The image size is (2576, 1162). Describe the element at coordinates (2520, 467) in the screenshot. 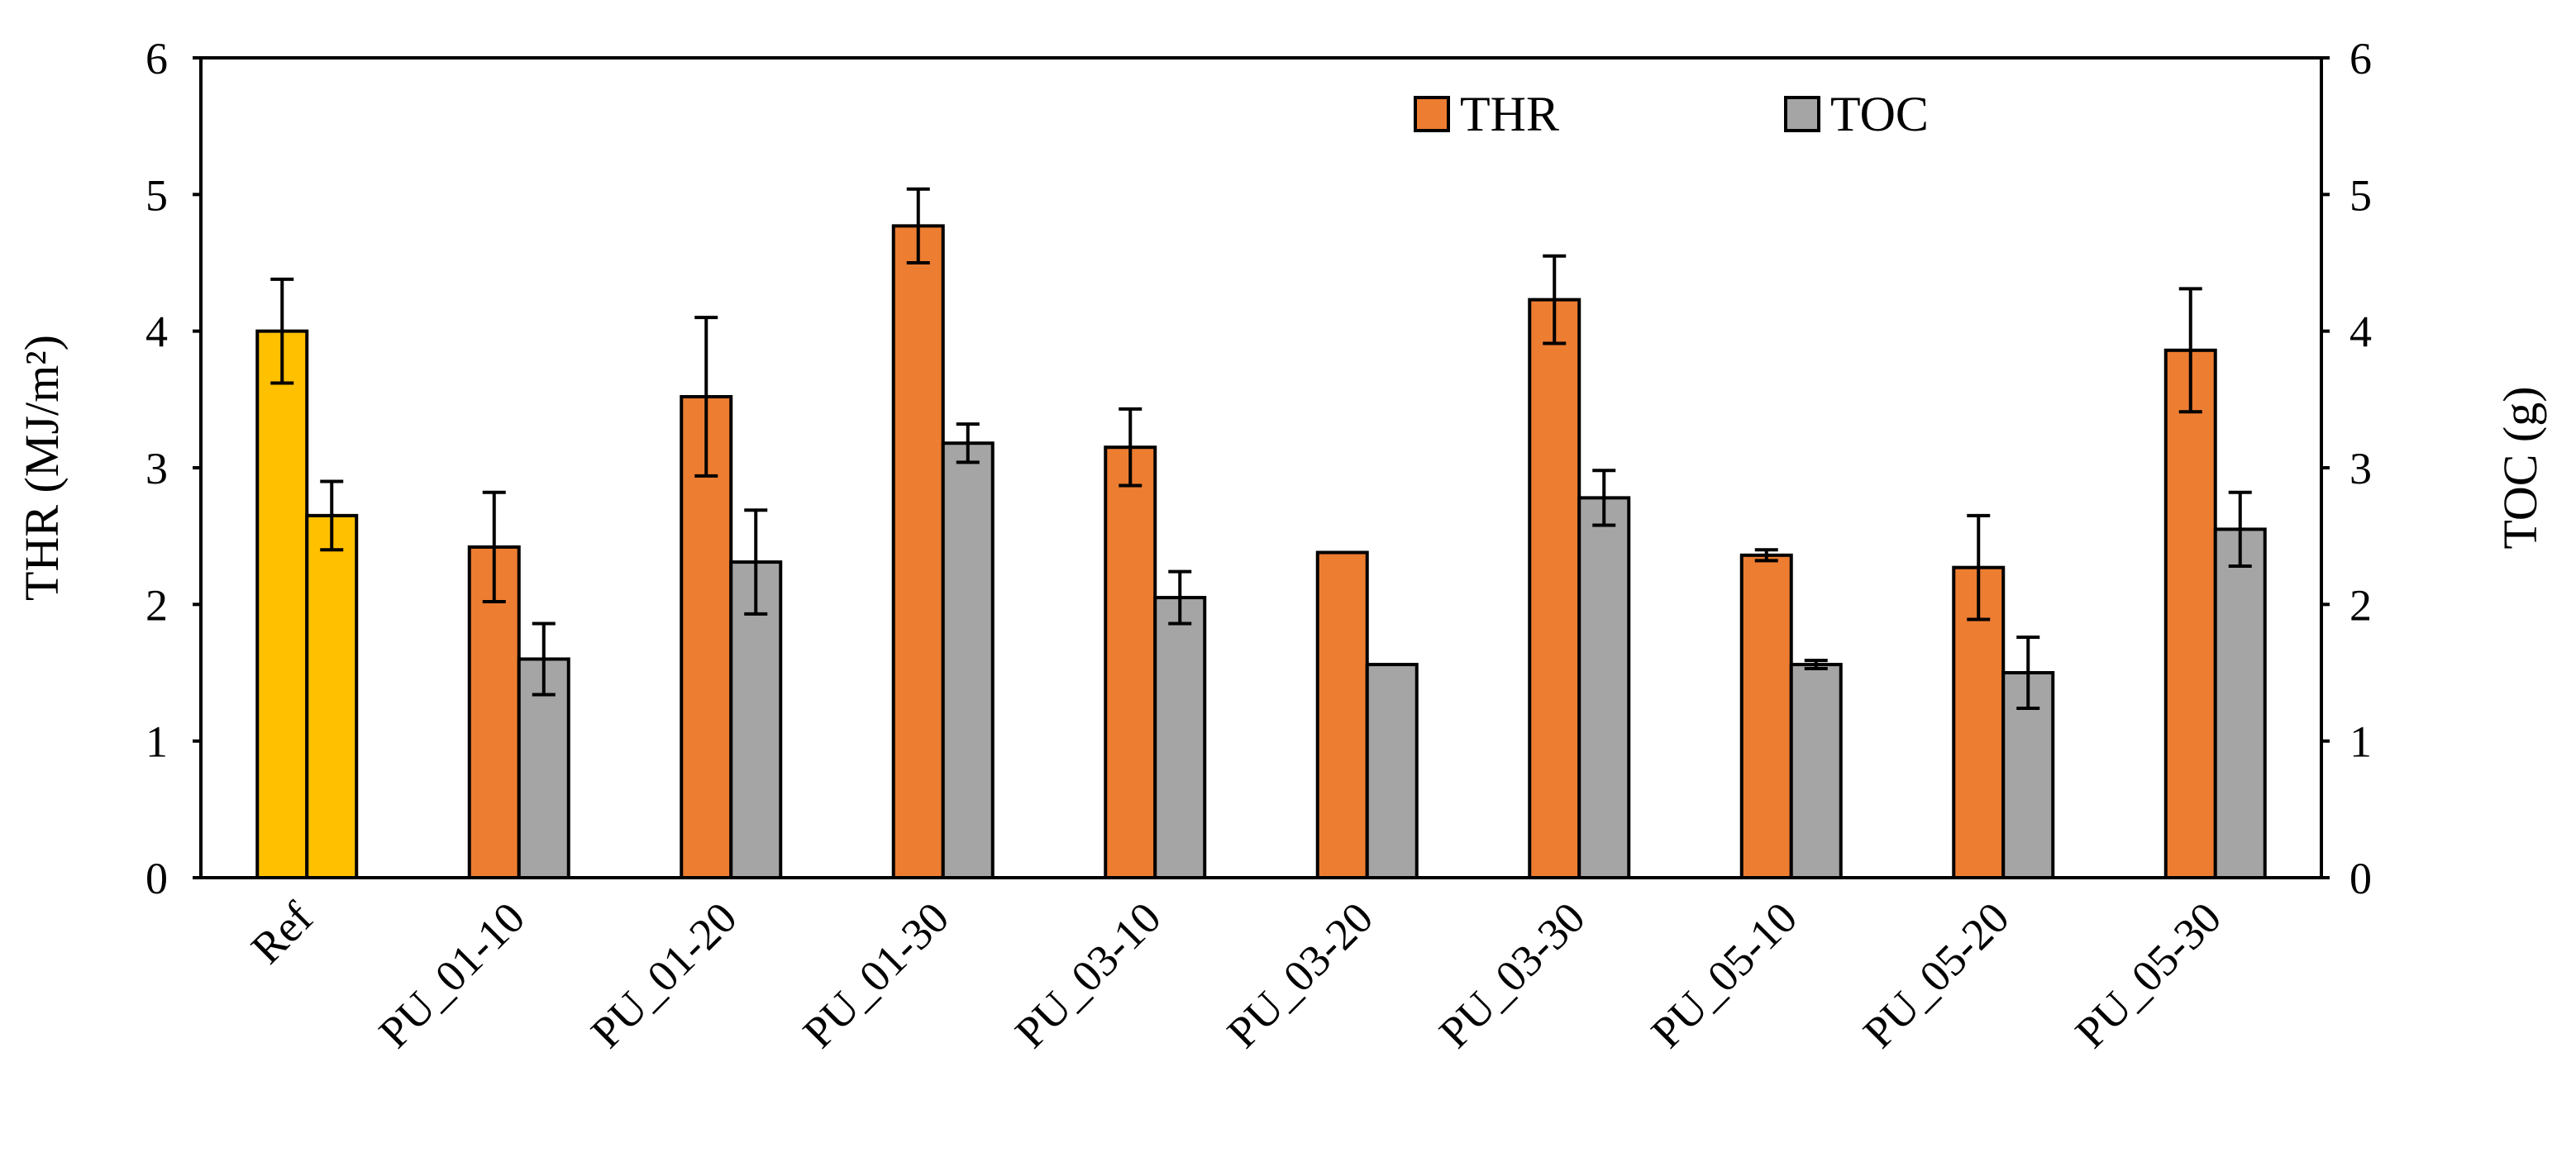

I see `right-axis-title: TOC (g)` at that location.